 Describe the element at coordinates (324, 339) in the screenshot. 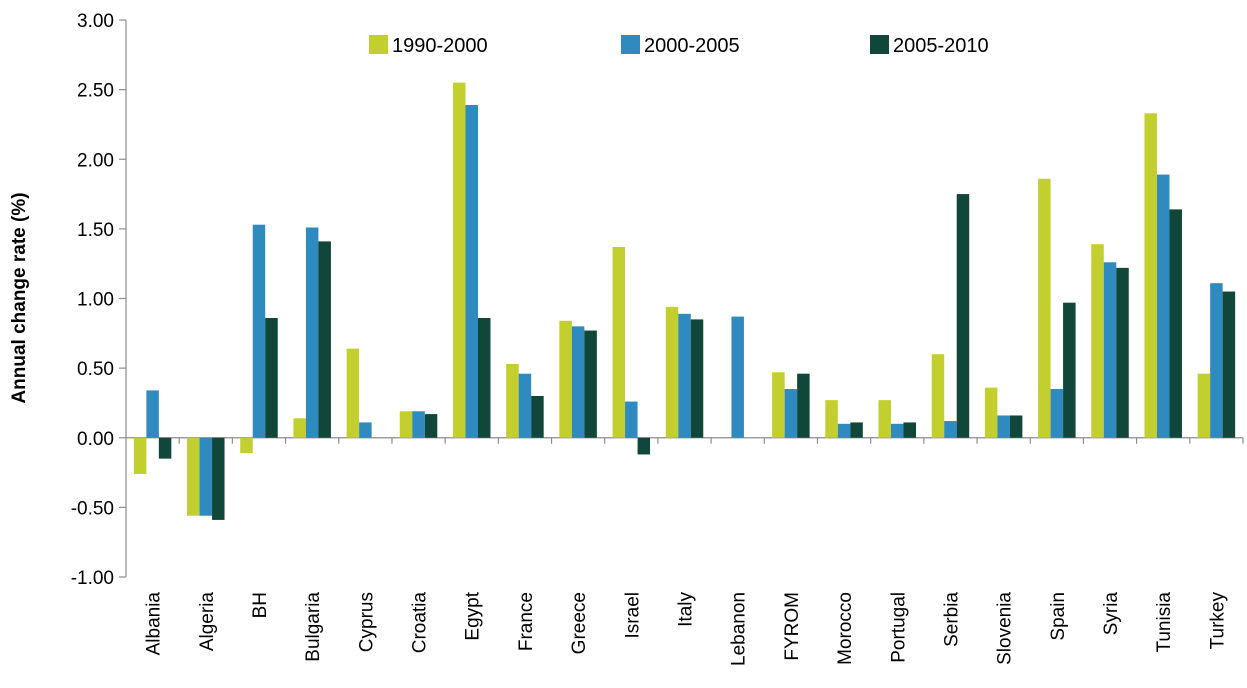

I see `bar-2005-2010-Bulgaria` at that location.